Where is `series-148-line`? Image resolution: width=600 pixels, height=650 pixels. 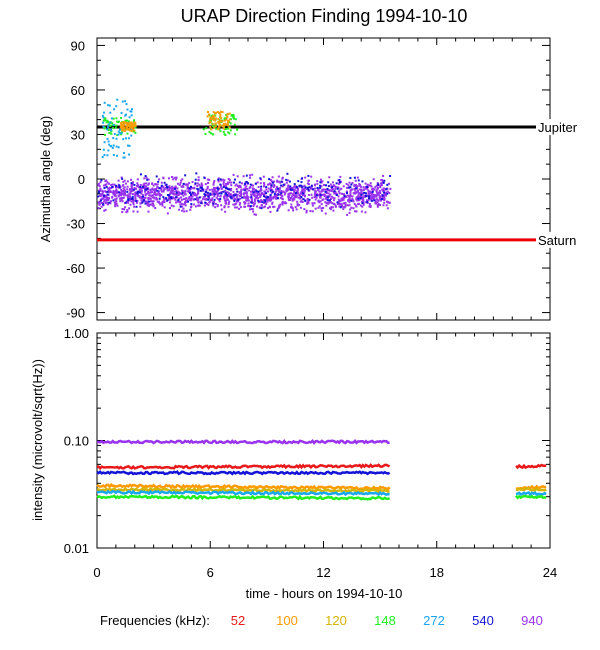
series-148-line is located at coordinates (321, 497).